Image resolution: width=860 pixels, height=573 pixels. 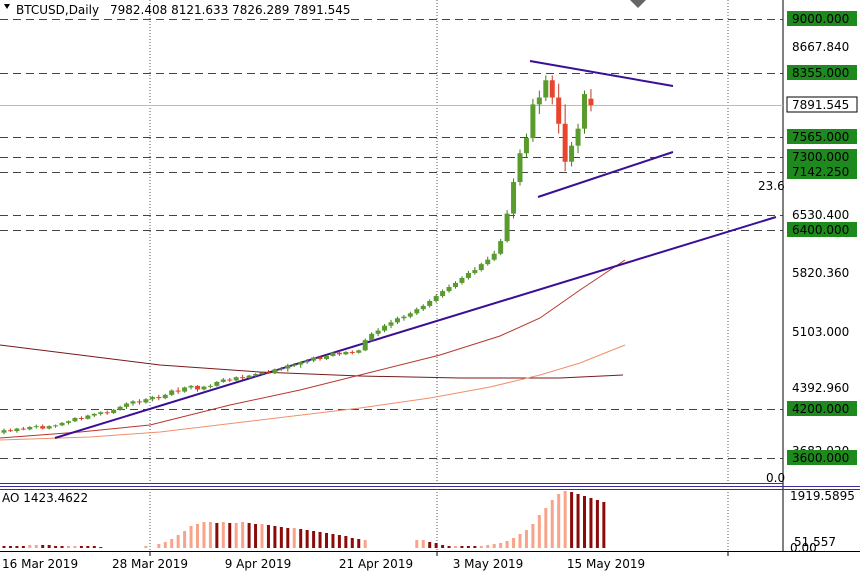 I want to click on time-axis-label: 16 Mar 2019, so click(x=40, y=564).